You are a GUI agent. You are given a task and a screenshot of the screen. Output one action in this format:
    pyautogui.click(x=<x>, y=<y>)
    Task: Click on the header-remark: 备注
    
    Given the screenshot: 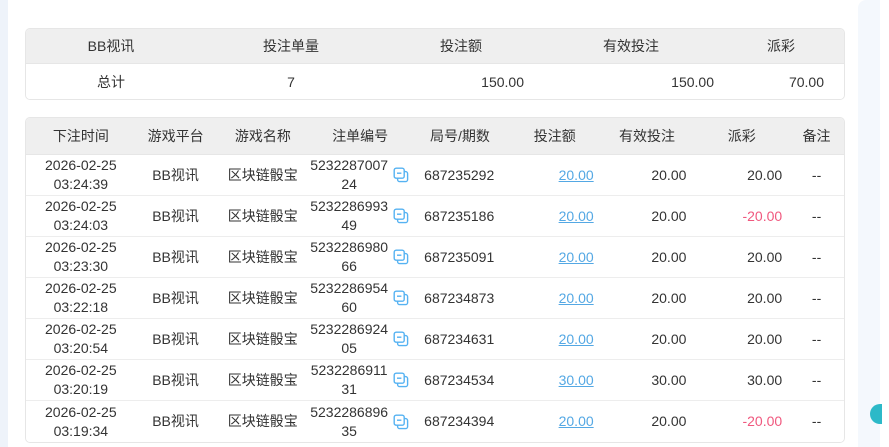 What is the action you would take?
    pyautogui.click(x=816, y=135)
    